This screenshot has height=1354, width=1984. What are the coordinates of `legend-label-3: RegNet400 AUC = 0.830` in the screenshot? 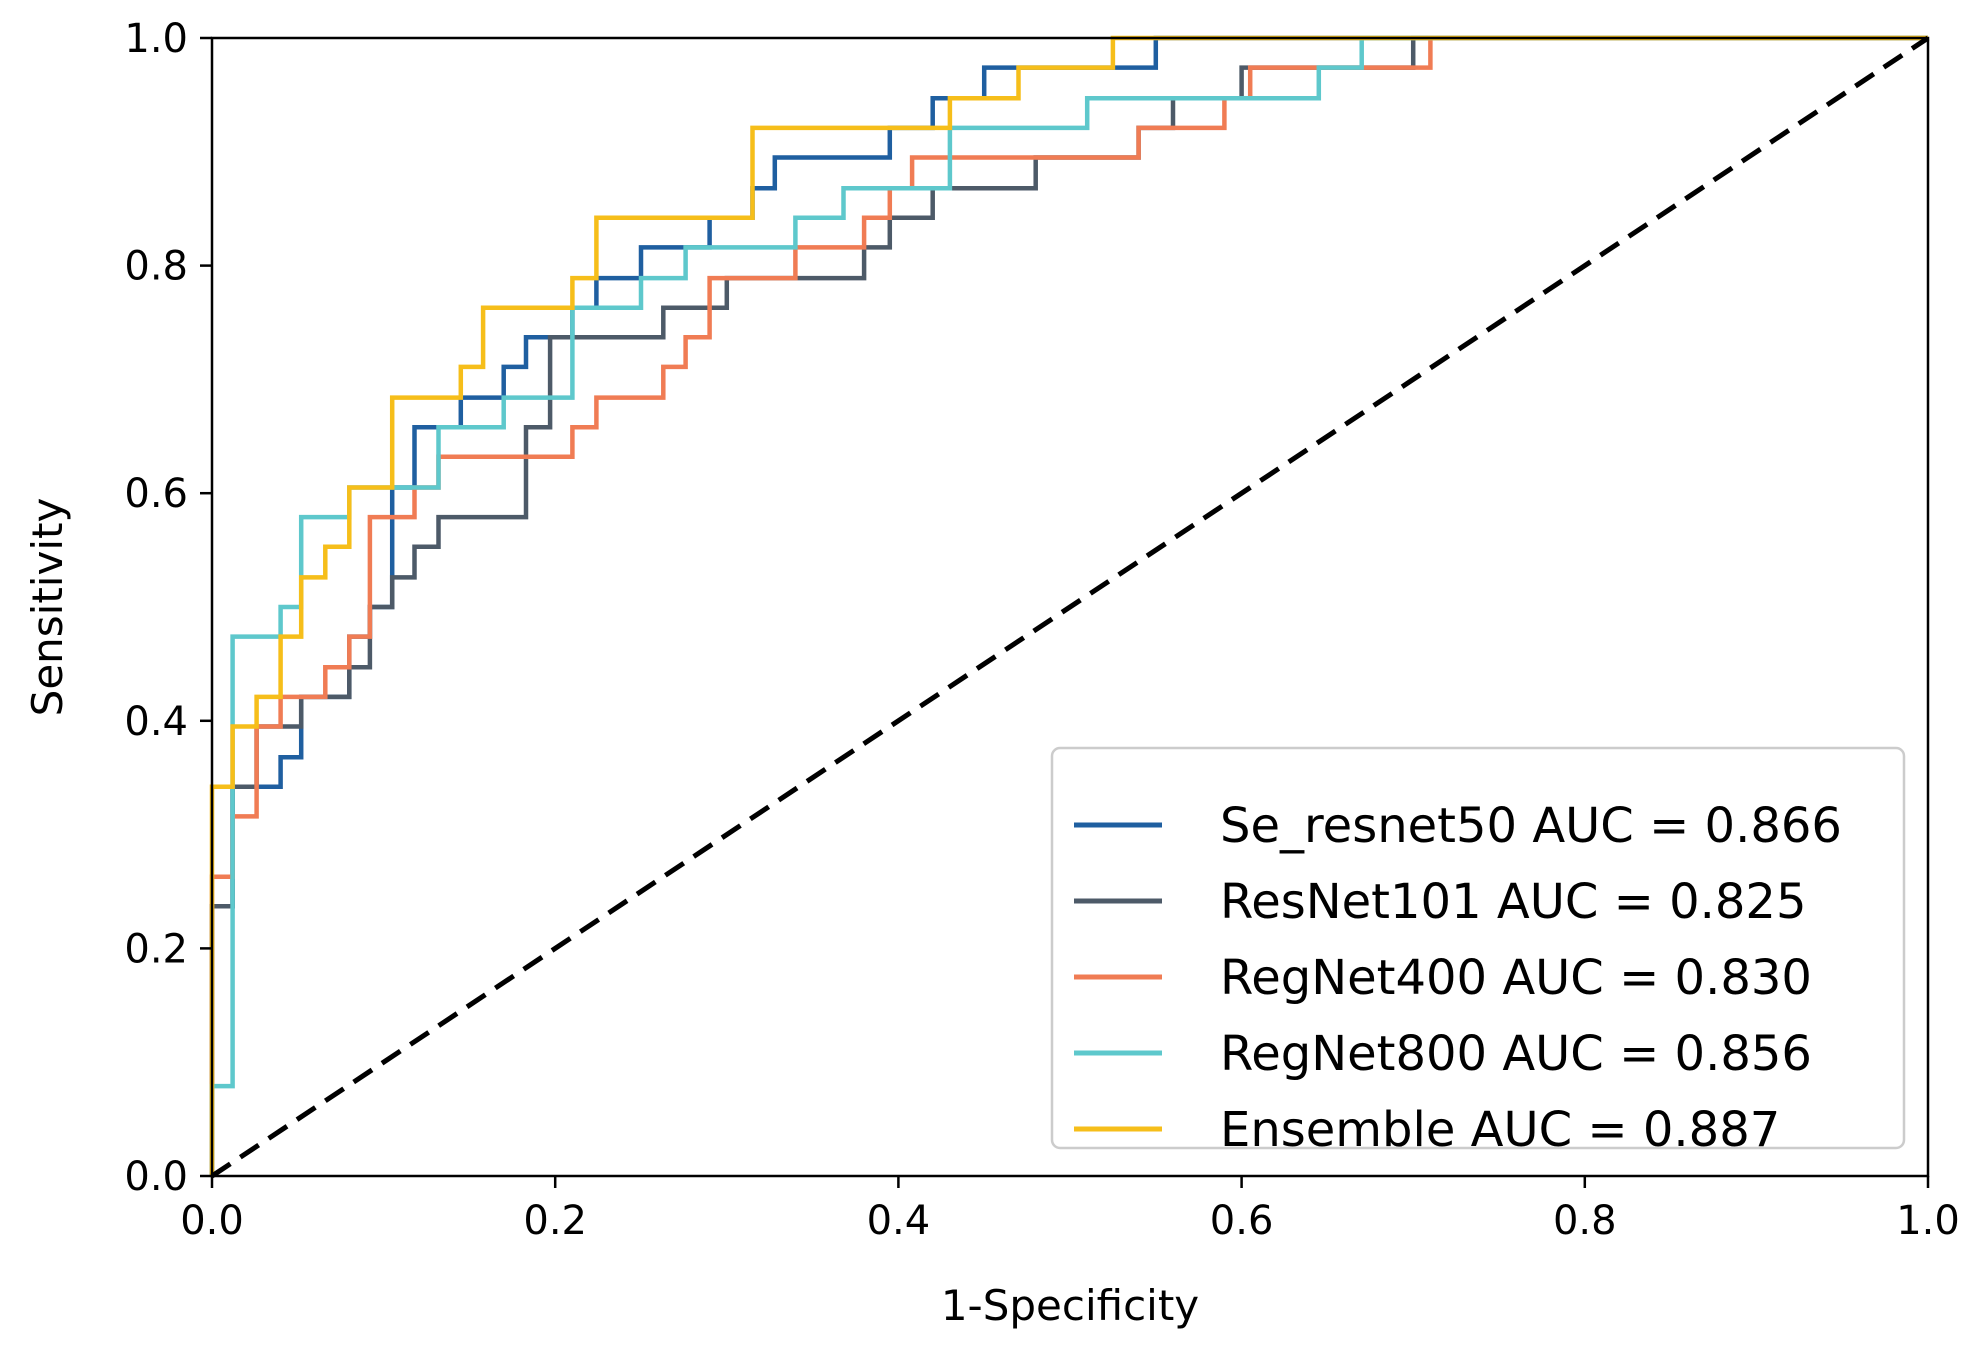 It's located at (1516, 978).